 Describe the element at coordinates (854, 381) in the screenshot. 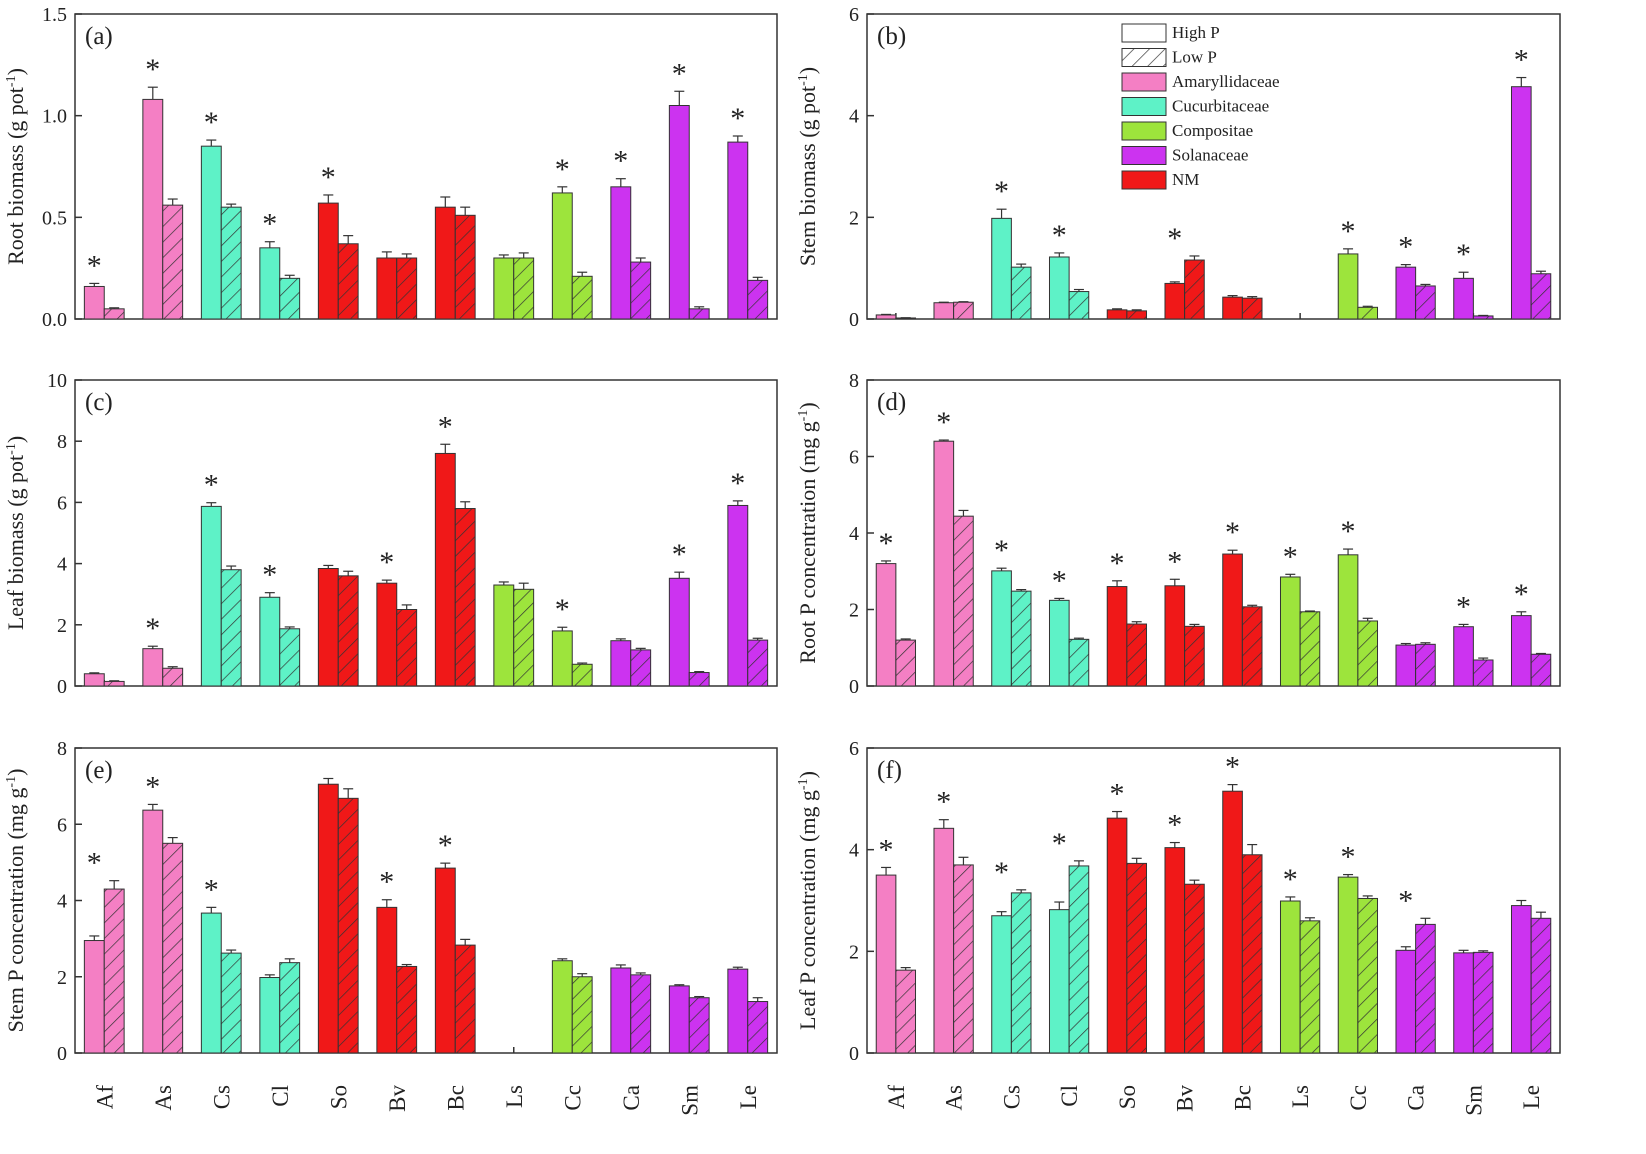

I see `y-tick-label: 8` at that location.